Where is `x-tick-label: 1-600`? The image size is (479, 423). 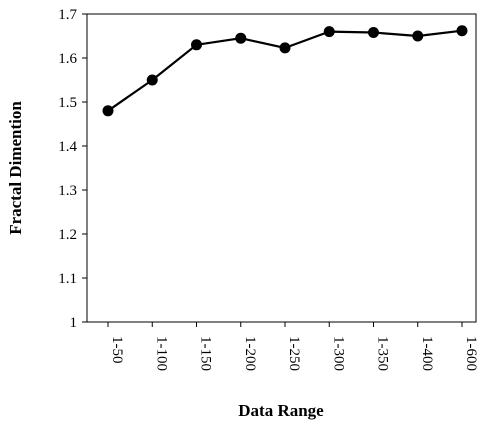
x-tick-label: 1-600 is located at coordinates (471, 353).